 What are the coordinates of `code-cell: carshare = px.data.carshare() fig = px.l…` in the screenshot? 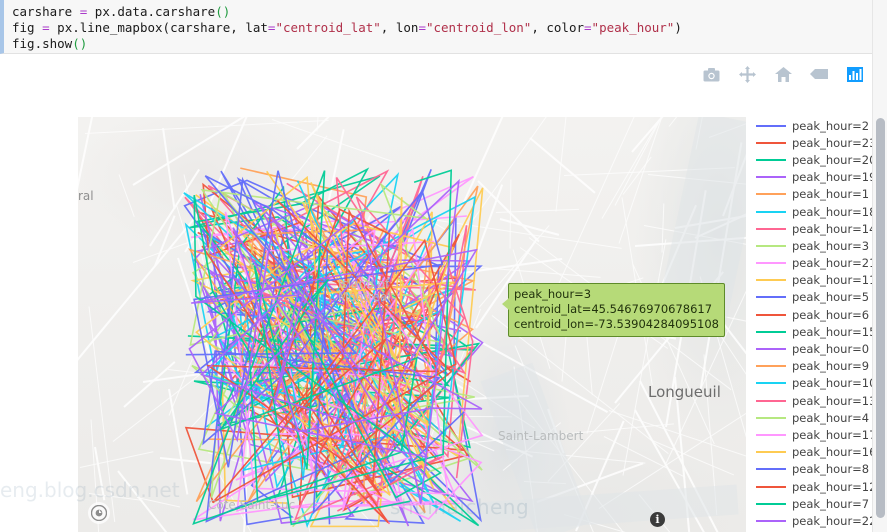 It's located at (436, 27).